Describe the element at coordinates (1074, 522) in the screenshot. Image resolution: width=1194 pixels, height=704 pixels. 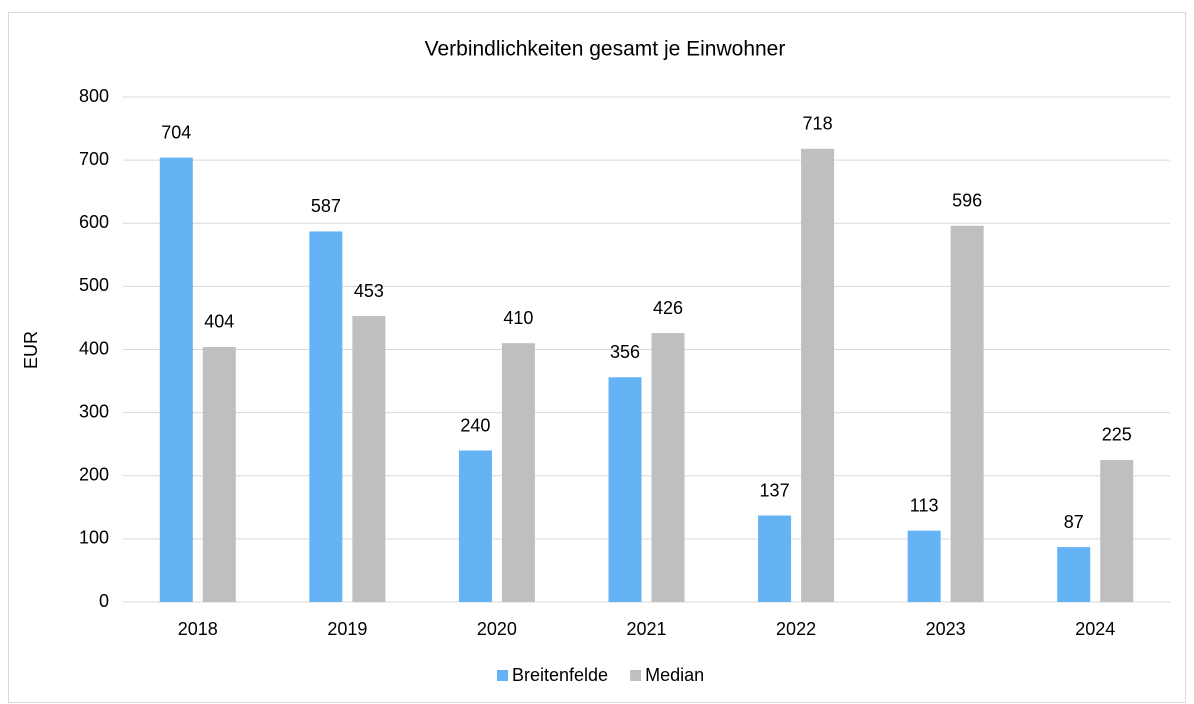
I see `data-label: 87` at that location.